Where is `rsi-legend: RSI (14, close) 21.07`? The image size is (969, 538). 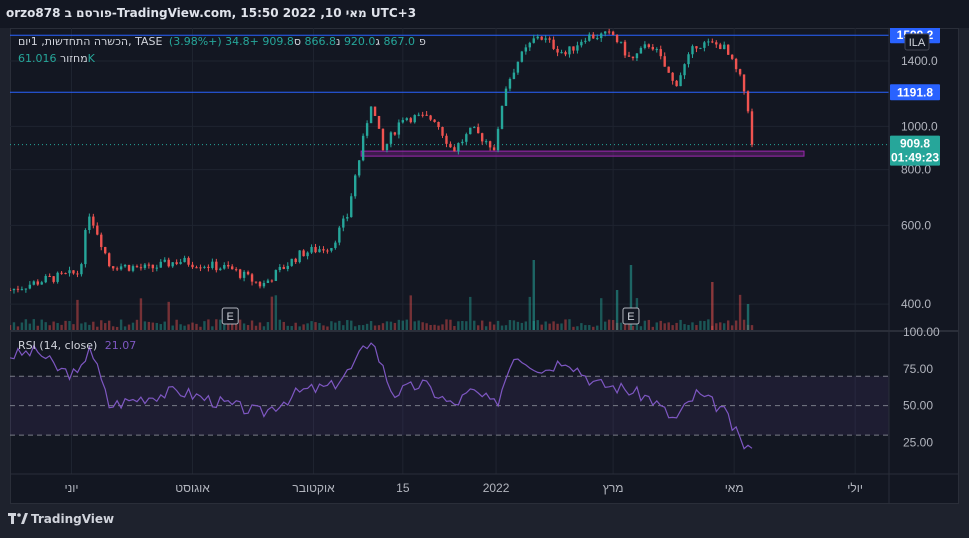 rsi-legend: RSI (14, close) 21.07 is located at coordinates (77, 345).